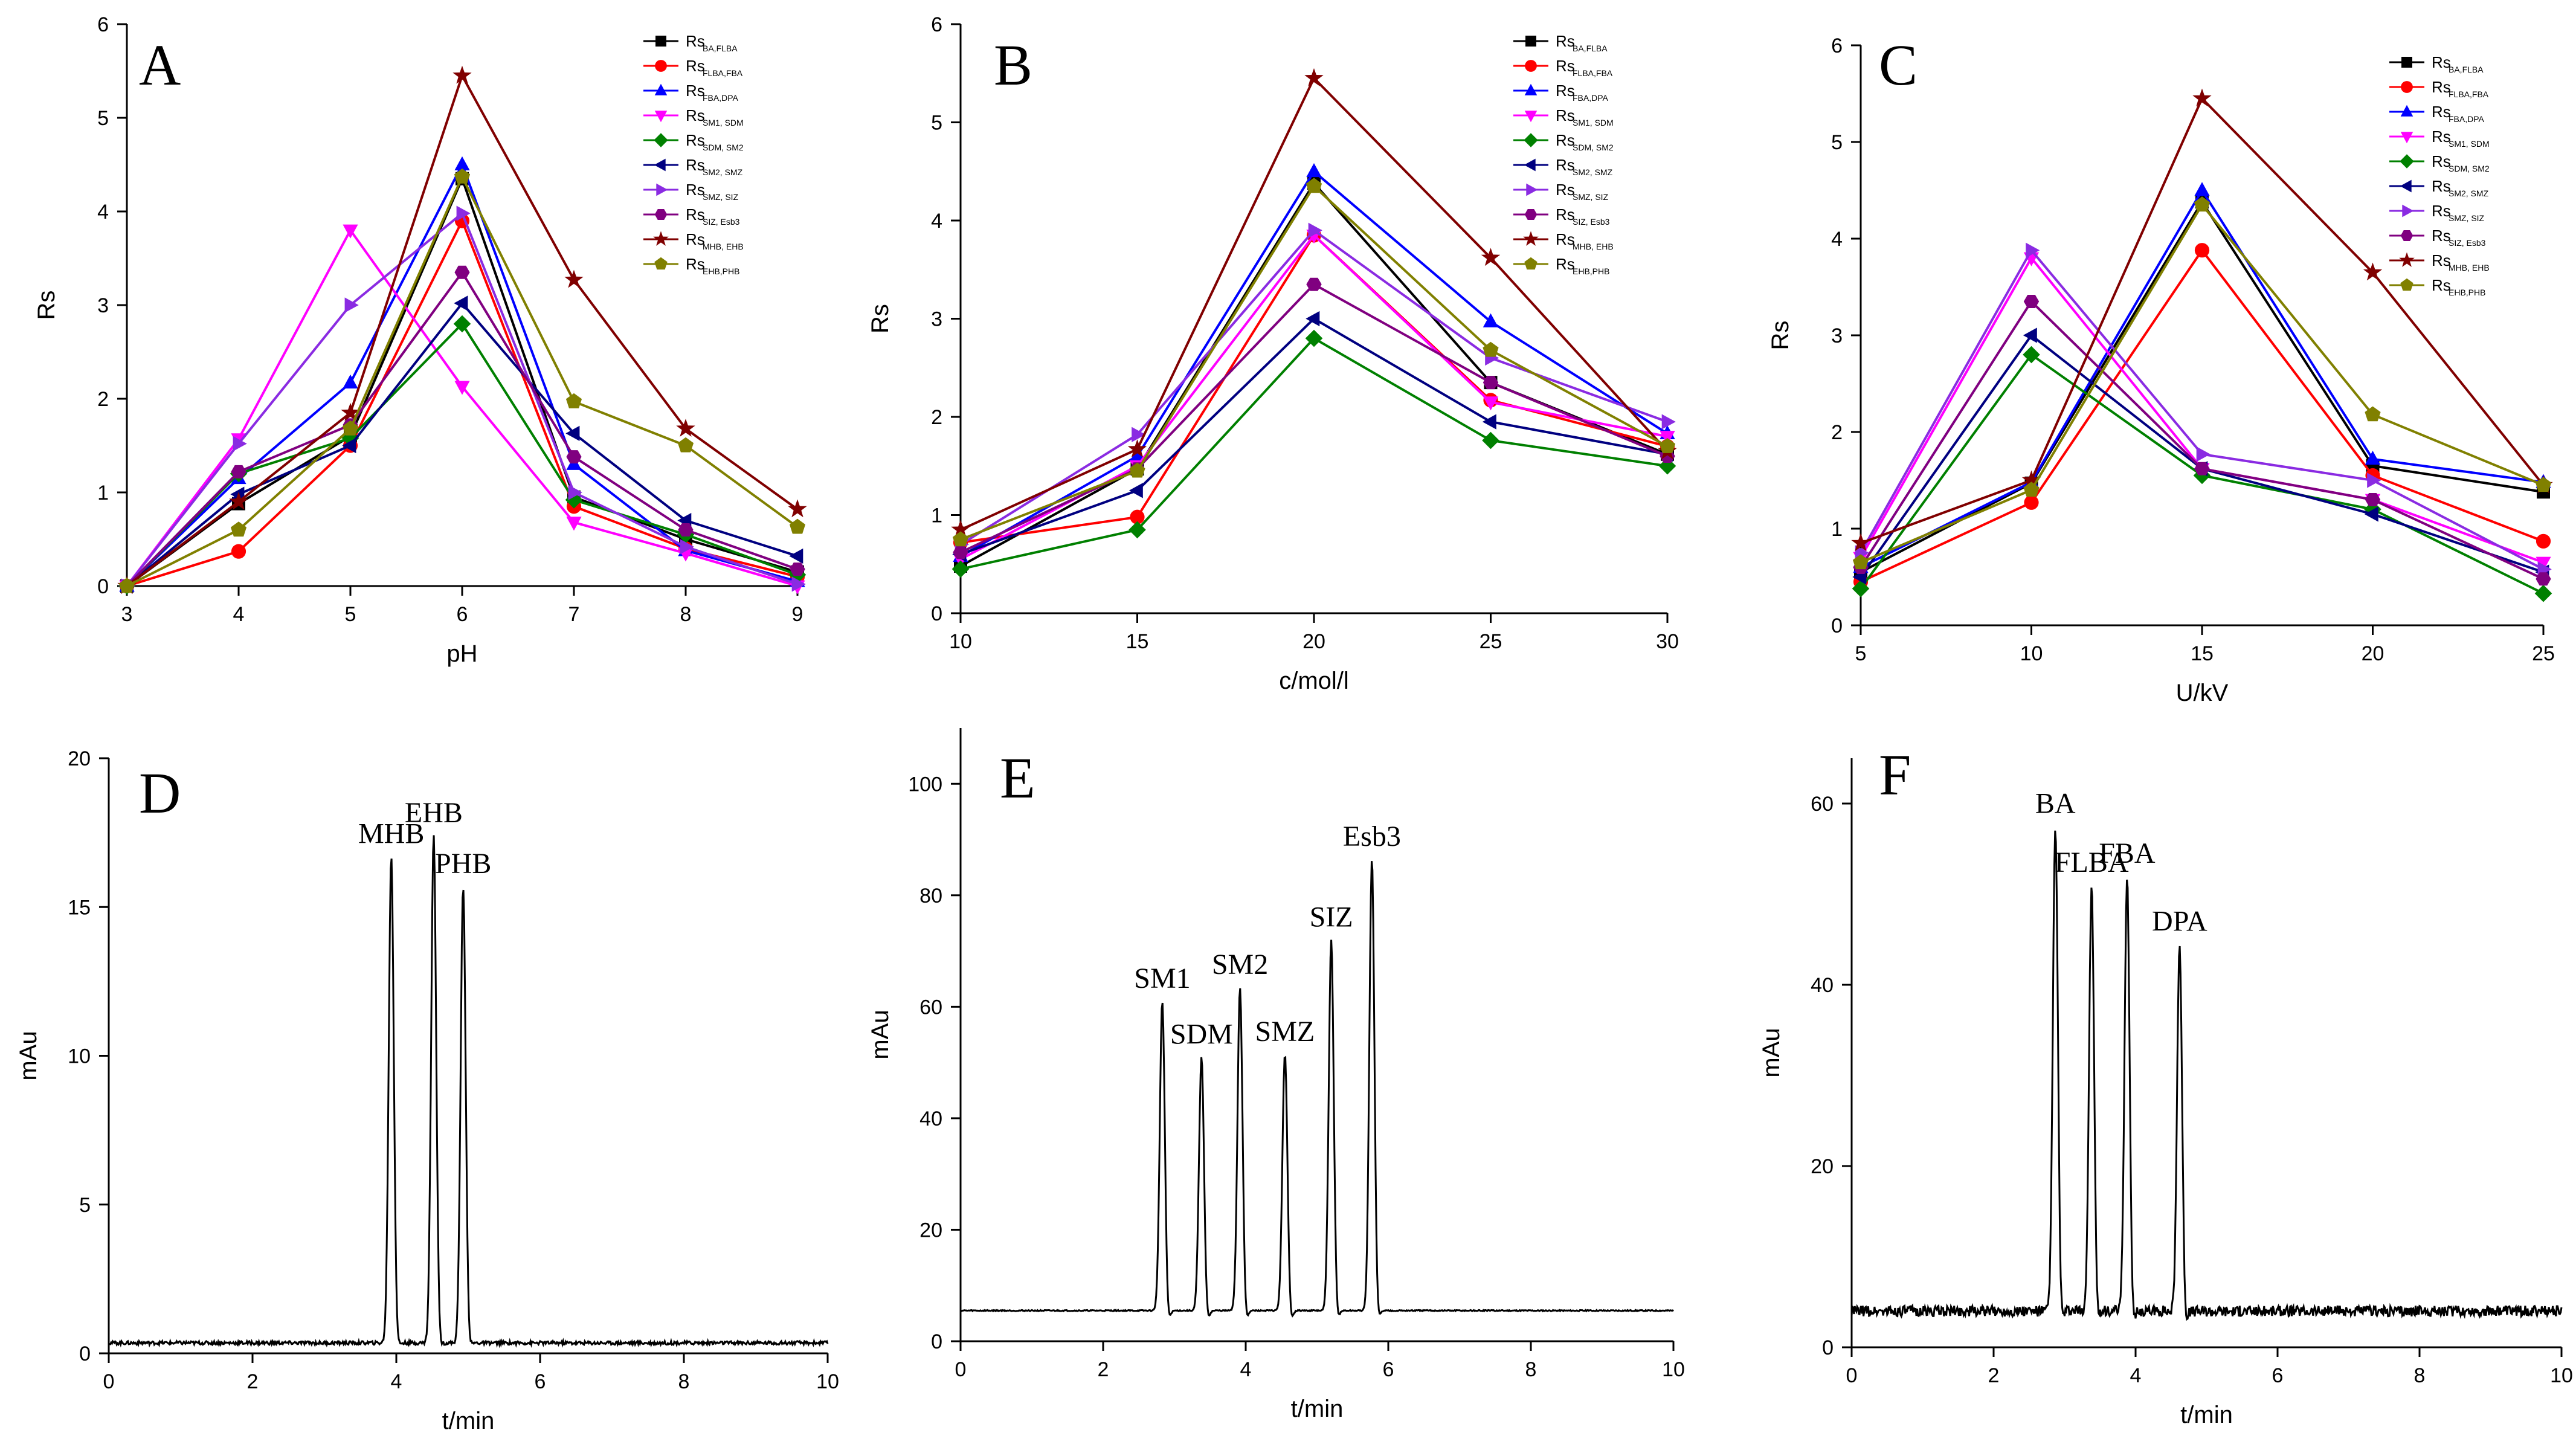 Image resolution: width=2576 pixels, height=1450 pixels. Describe the element at coordinates (930, 895) in the screenshot. I see `y-tick-label: 80` at that location.